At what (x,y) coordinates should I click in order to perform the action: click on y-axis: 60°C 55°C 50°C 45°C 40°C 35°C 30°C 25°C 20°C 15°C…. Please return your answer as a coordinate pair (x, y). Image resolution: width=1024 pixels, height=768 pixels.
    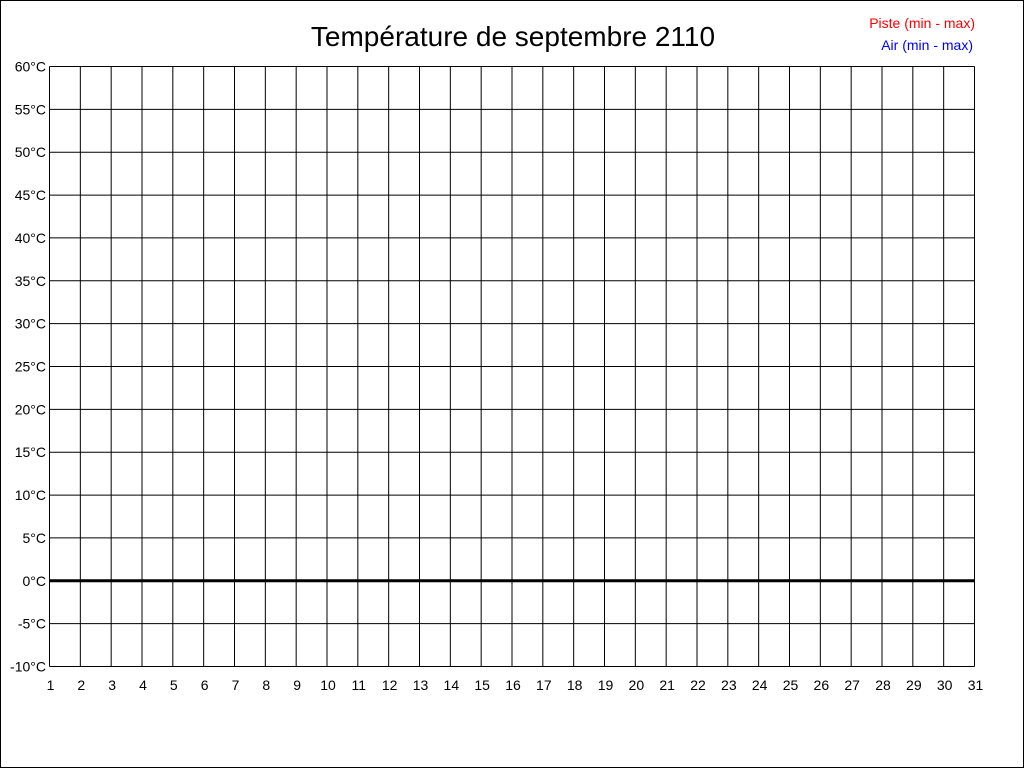
    Looking at the image, I should click on (28, 367).